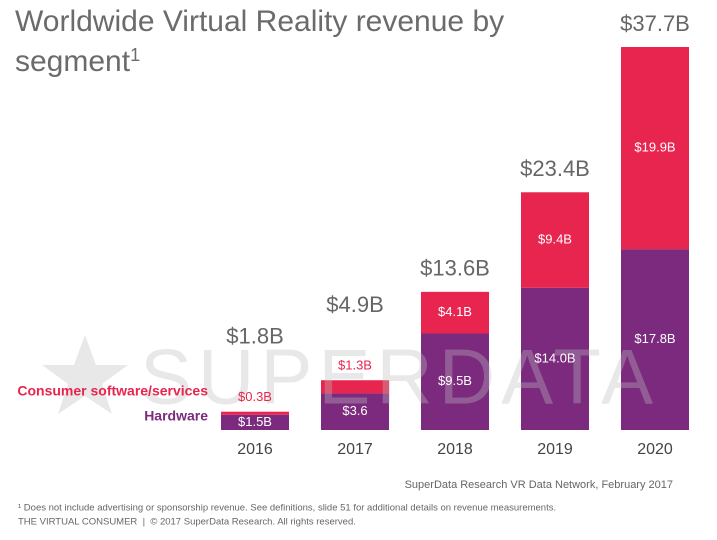 The image size is (717, 540). Describe the element at coordinates (255, 449) in the screenshot. I see `x-tick-label: 2016` at that location.